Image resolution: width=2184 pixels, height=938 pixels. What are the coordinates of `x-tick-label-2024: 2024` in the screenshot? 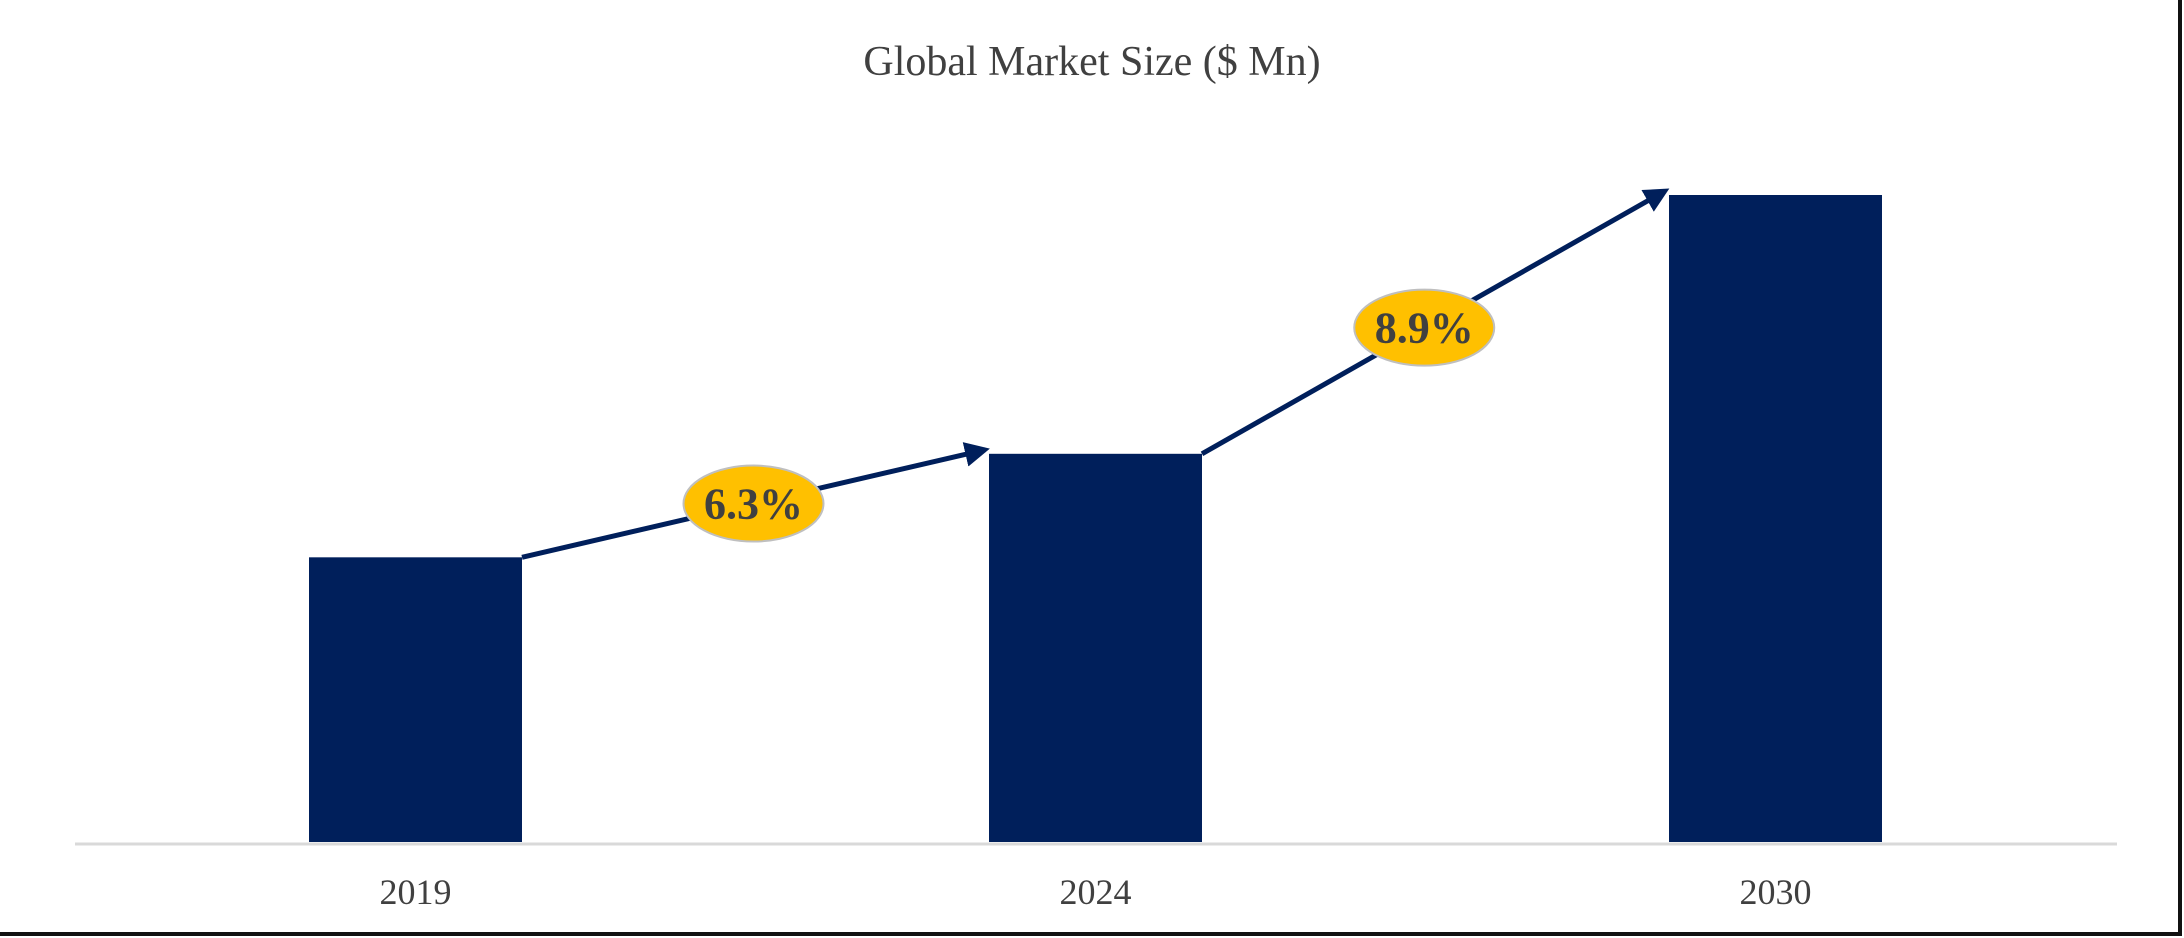 It's located at (1096, 892).